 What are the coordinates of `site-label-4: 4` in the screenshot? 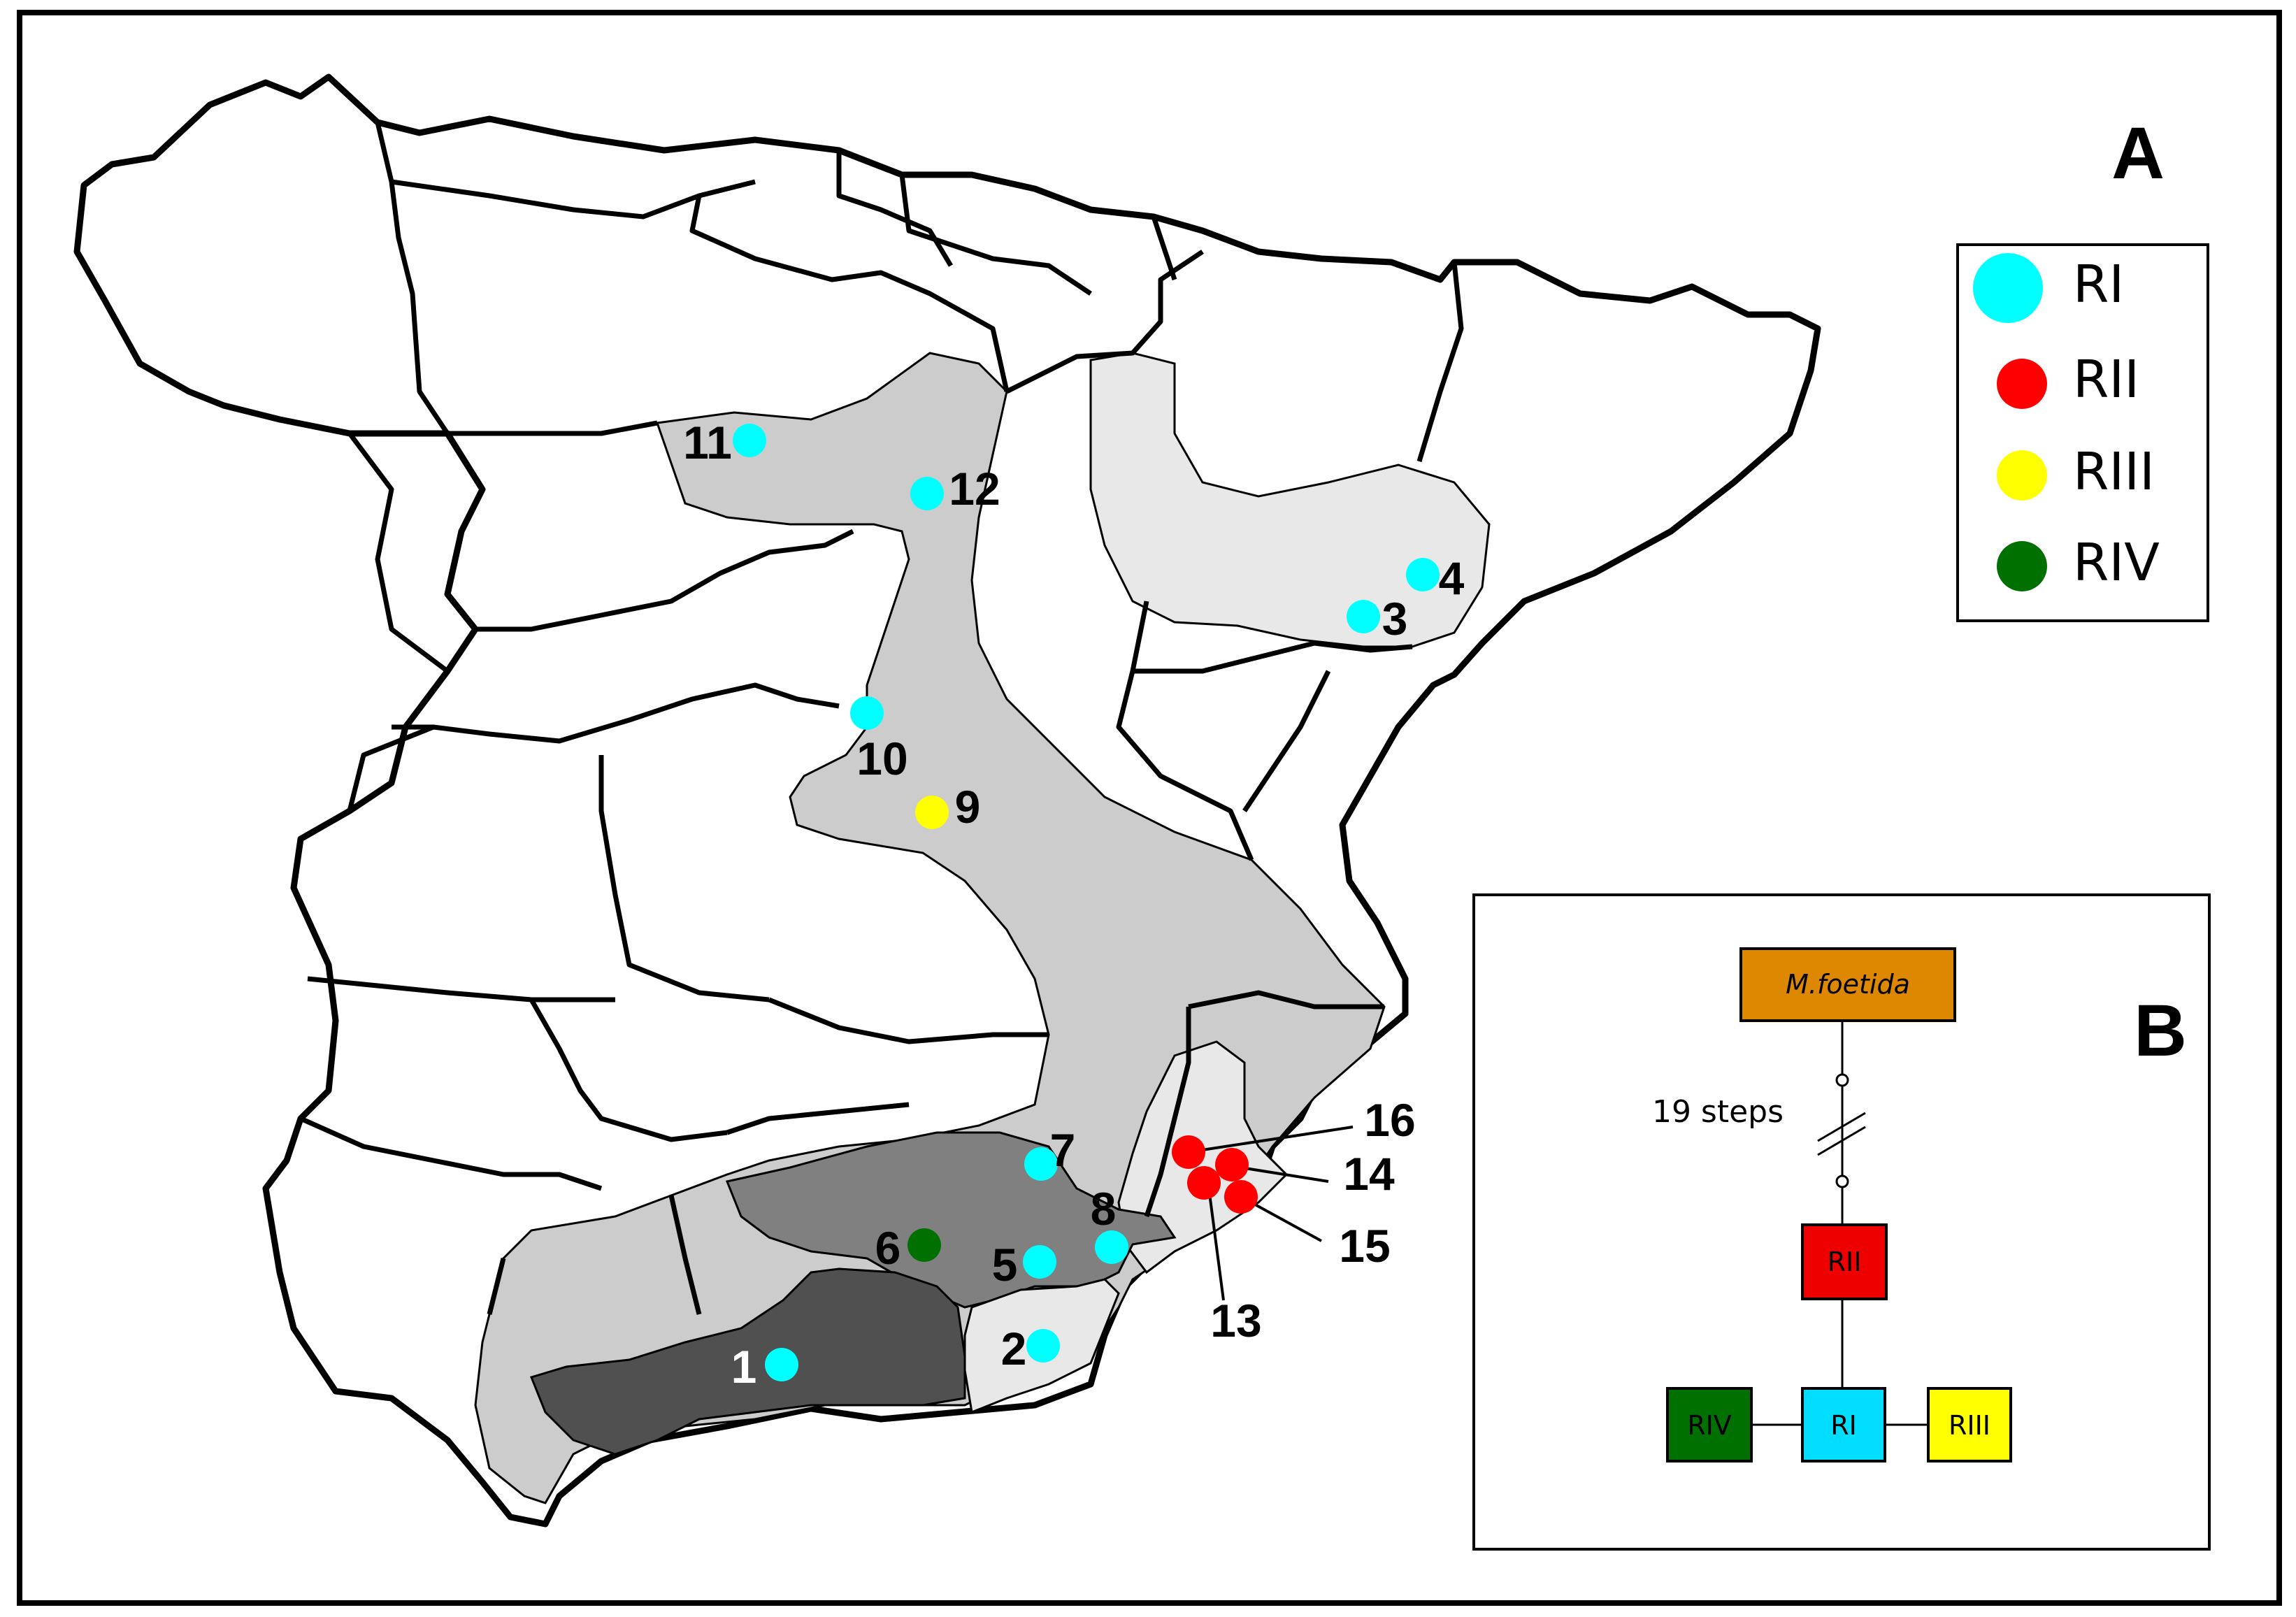 It's located at (1452, 578).